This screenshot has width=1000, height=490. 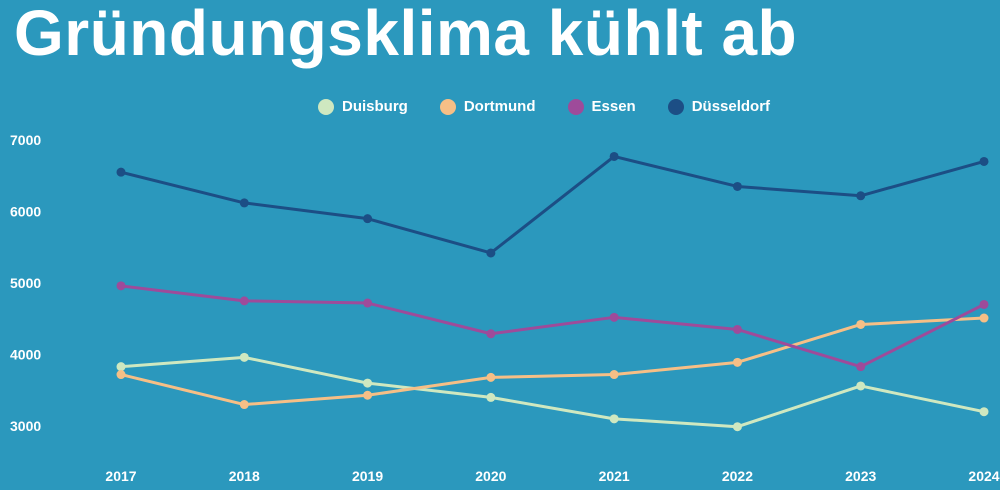 I want to click on legend-item-essen: Essen, so click(x=601, y=106).